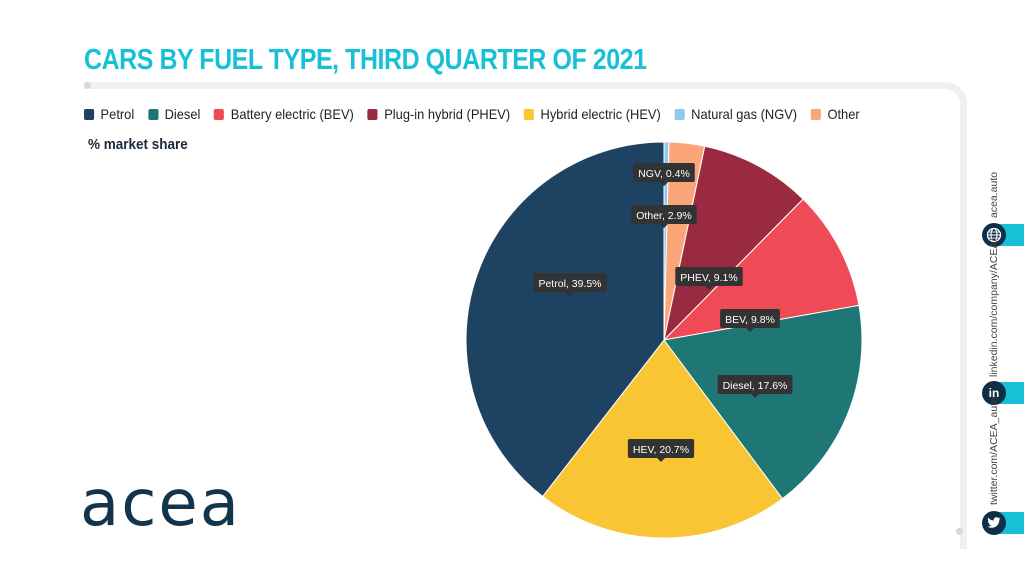 The width and height of the screenshot is (1024, 576). Describe the element at coordinates (744, 114) in the screenshot. I see `legend-label: Natural gas (NGV)` at that location.